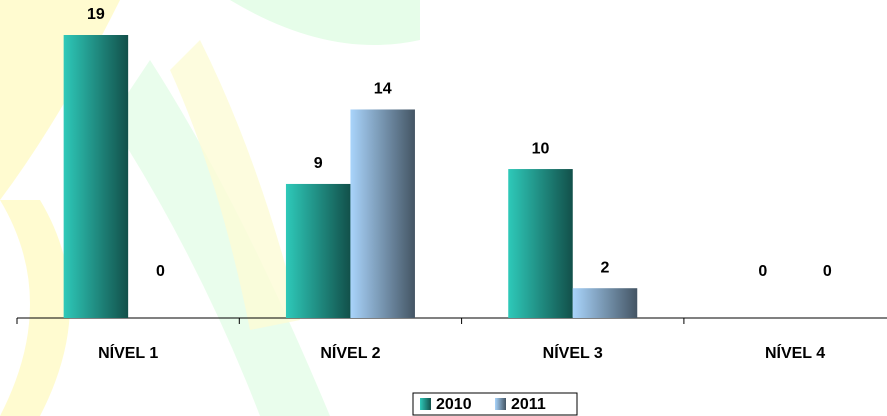 The height and width of the screenshot is (416, 887). Describe the element at coordinates (350, 352) in the screenshot. I see `x-tick-label: NÍVEL 2` at that location.